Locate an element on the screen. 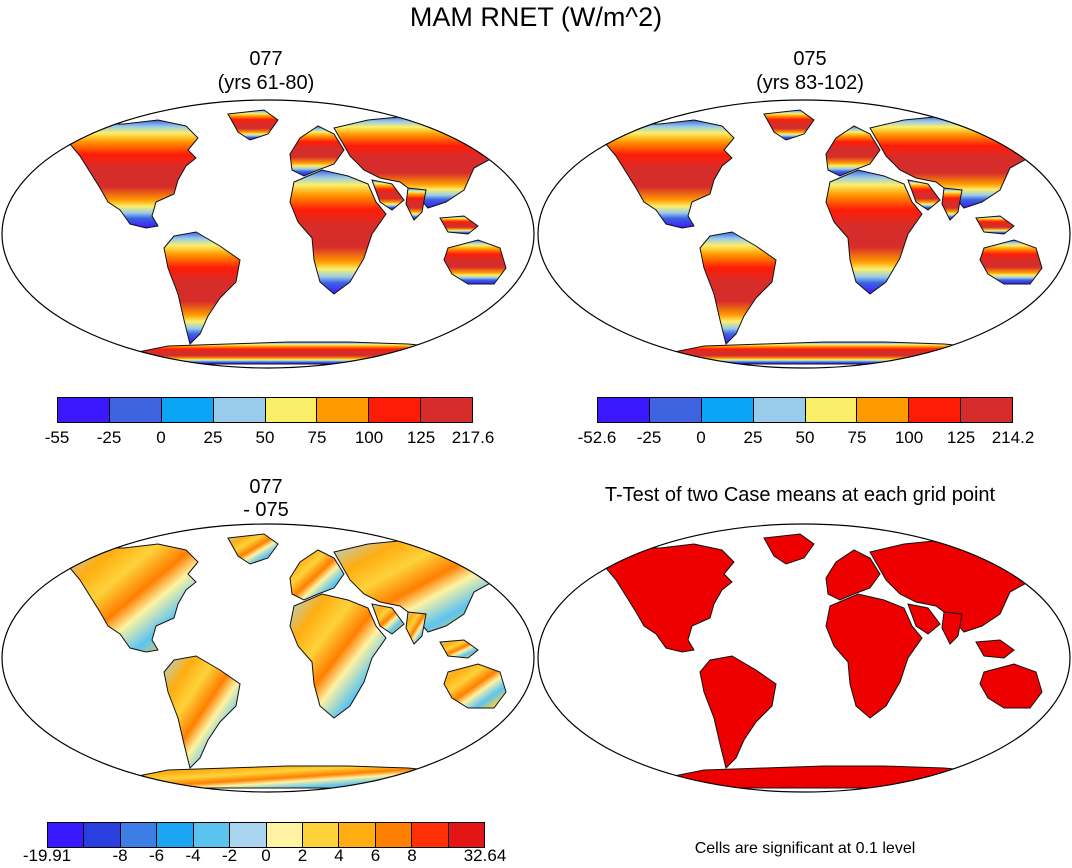 This screenshot has height=868, width=1072. colorbar-077-labels: -55 -25 0 25 50 75 100 125 217.6 is located at coordinates (270, 438).